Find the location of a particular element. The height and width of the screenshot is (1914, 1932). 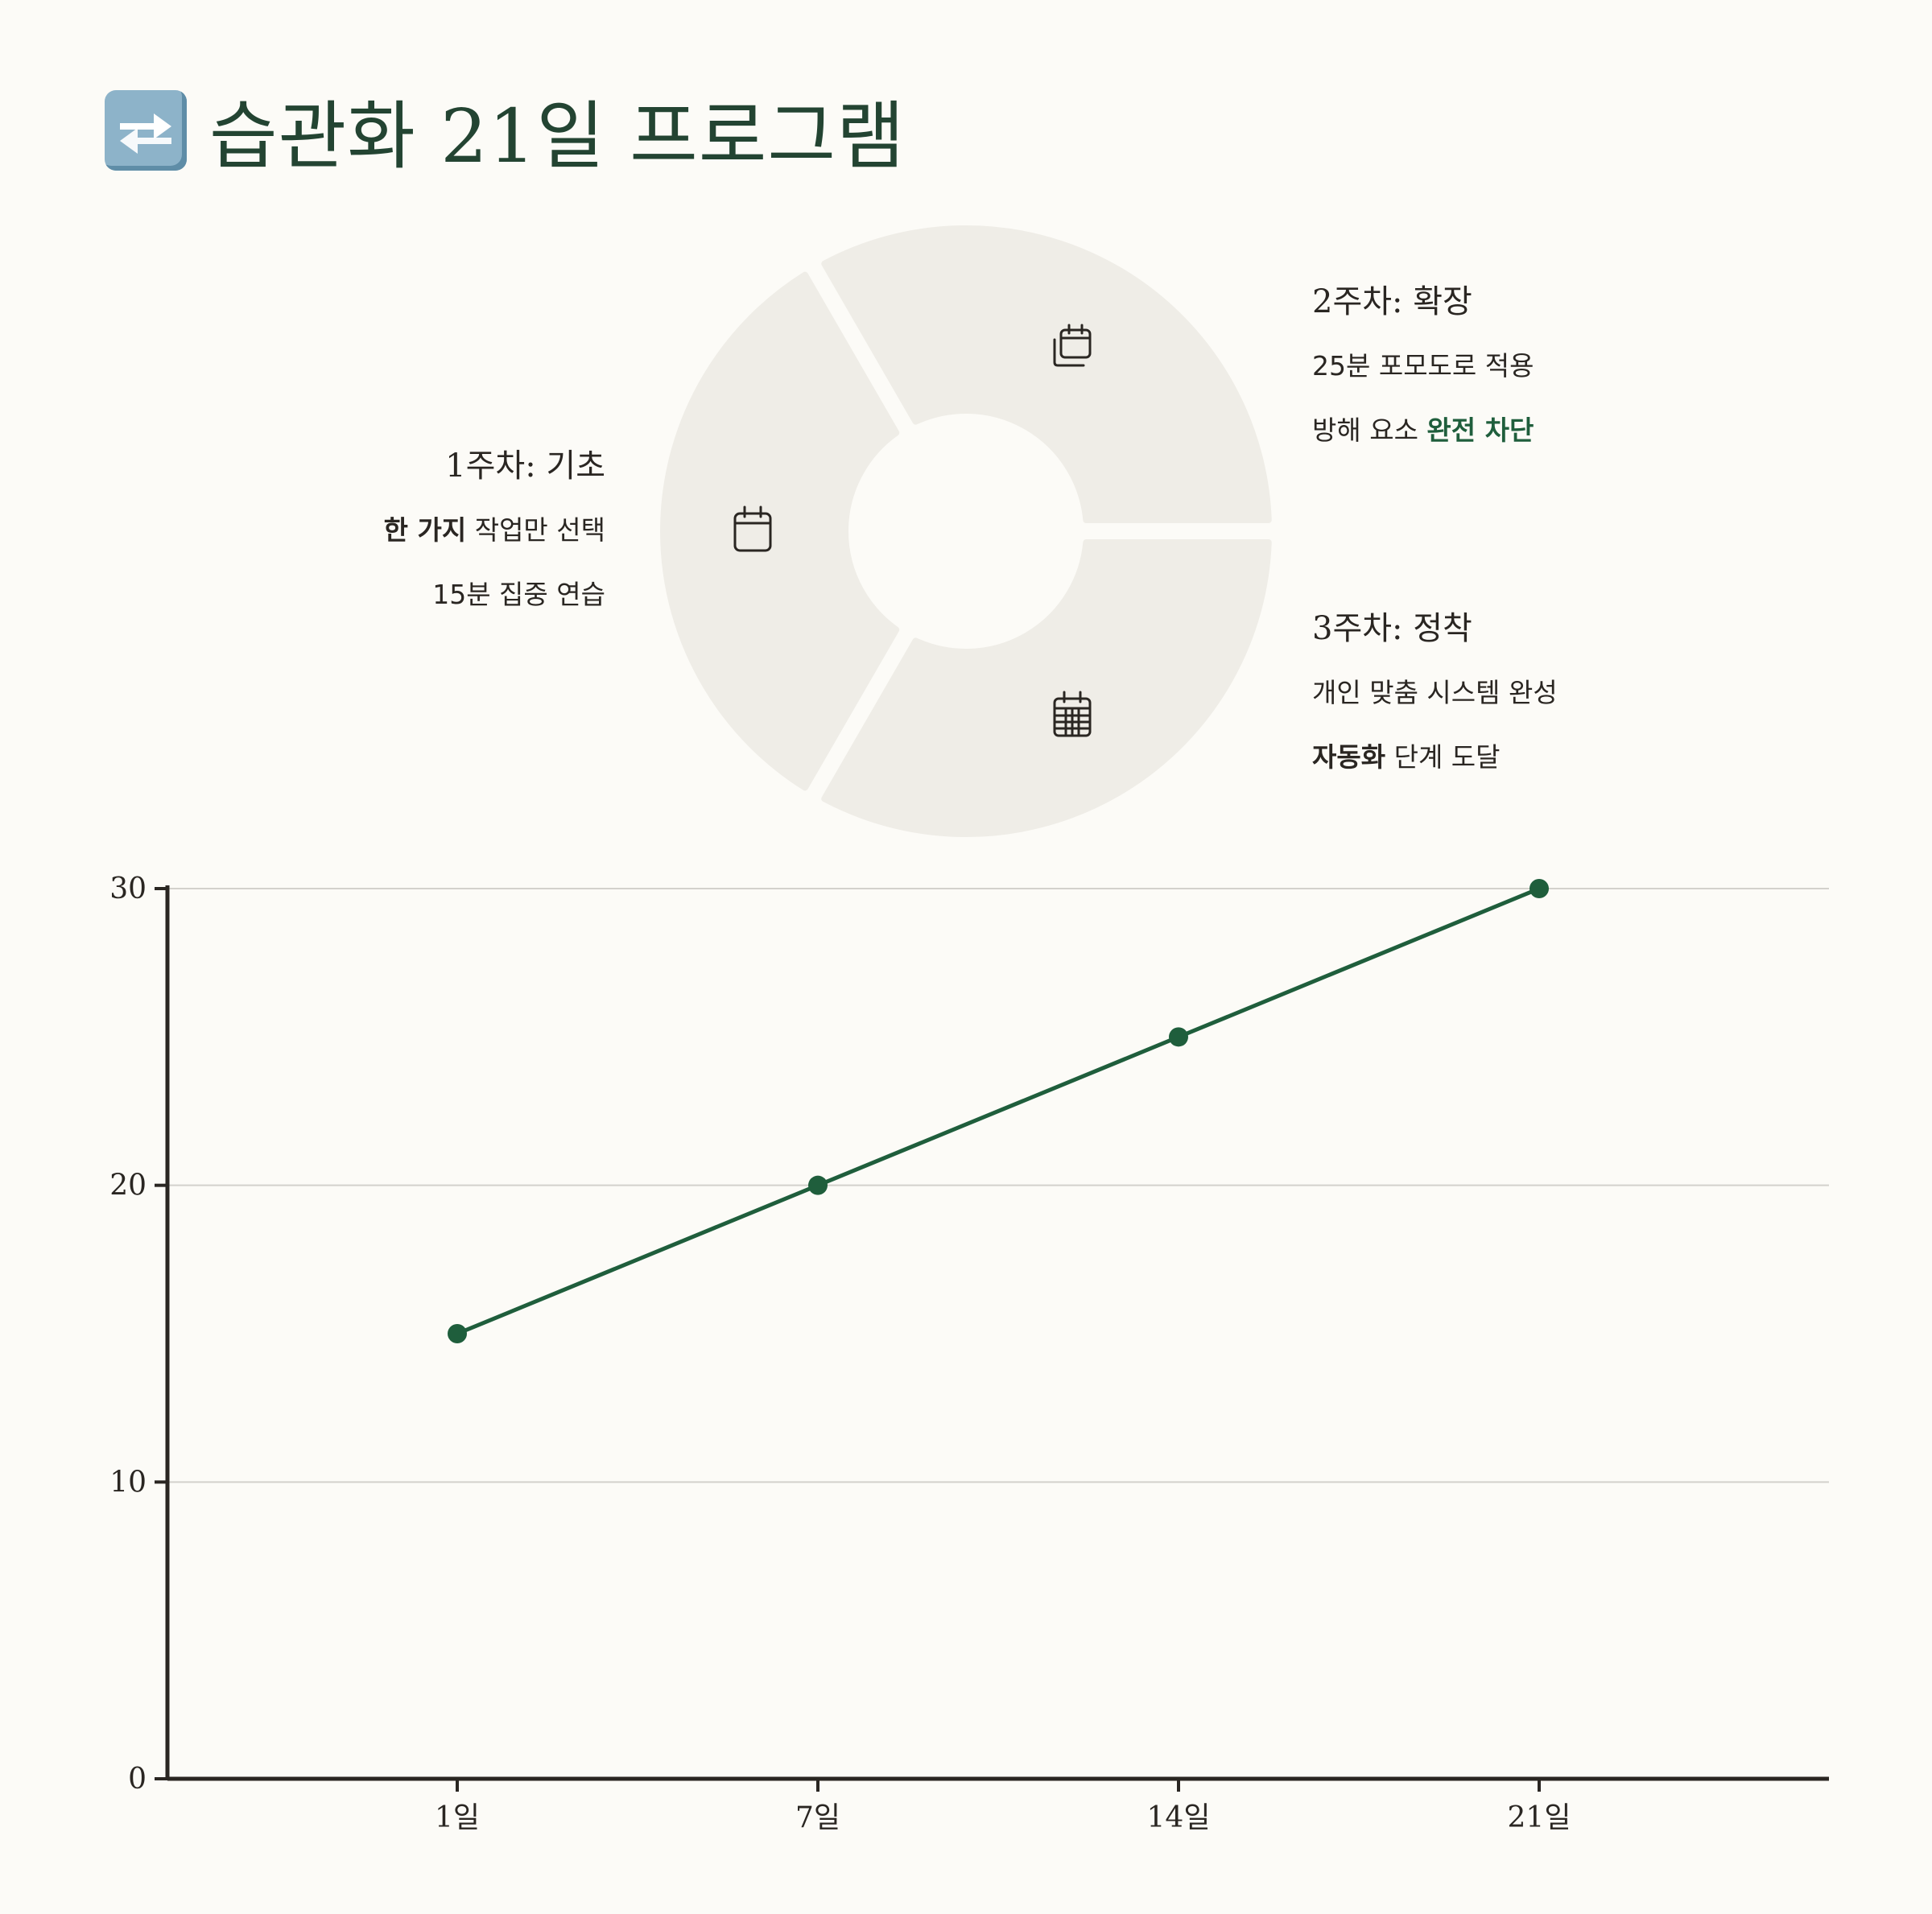

week-1-line-1: 한 가지 작업만 선택 is located at coordinates (494, 530).